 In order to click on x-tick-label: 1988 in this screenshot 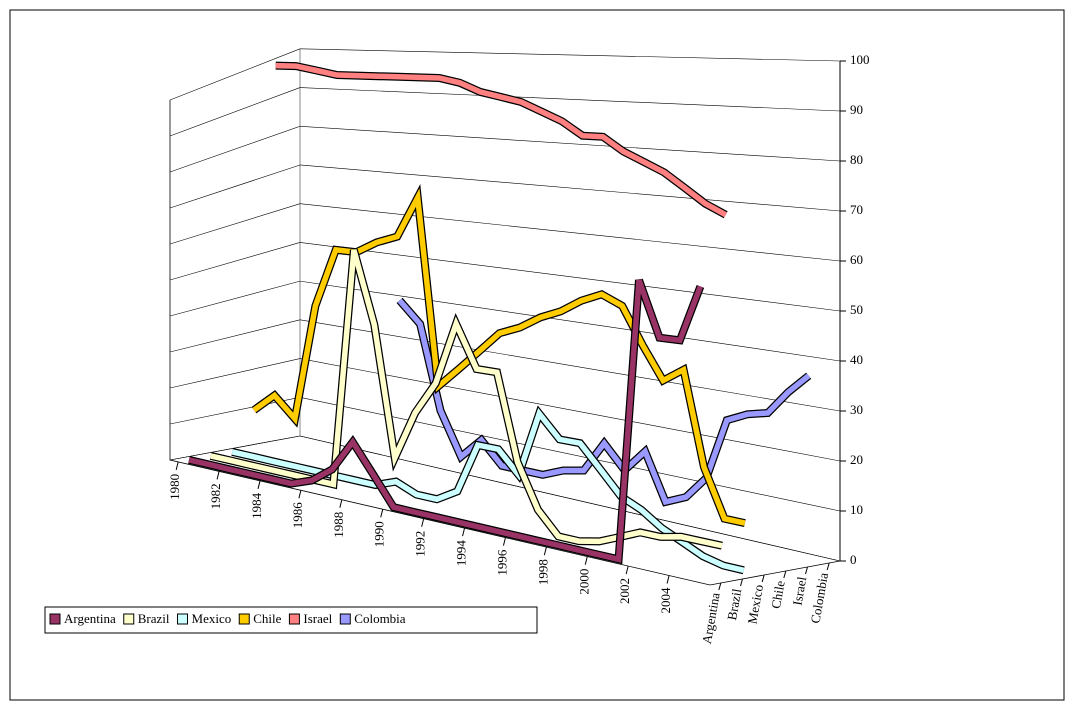, I will do `click(338, 525)`.